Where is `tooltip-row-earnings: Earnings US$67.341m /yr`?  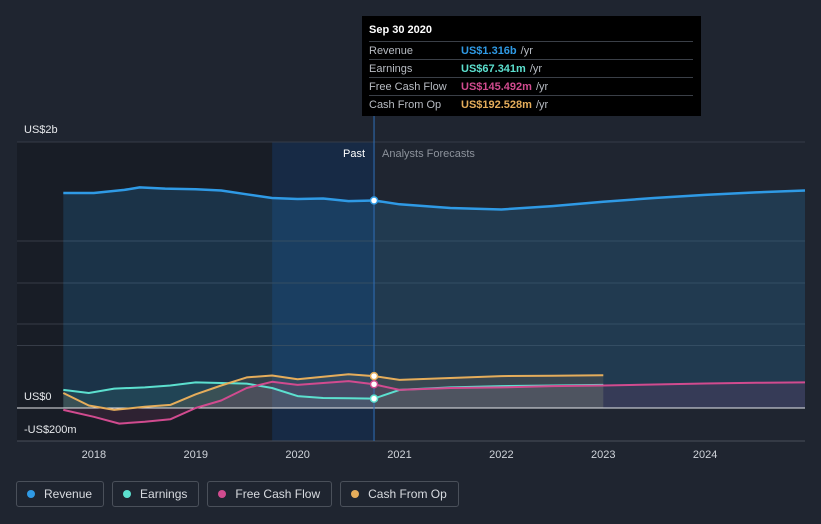 tooltip-row-earnings: Earnings US$67.341m /yr is located at coordinates (531, 68).